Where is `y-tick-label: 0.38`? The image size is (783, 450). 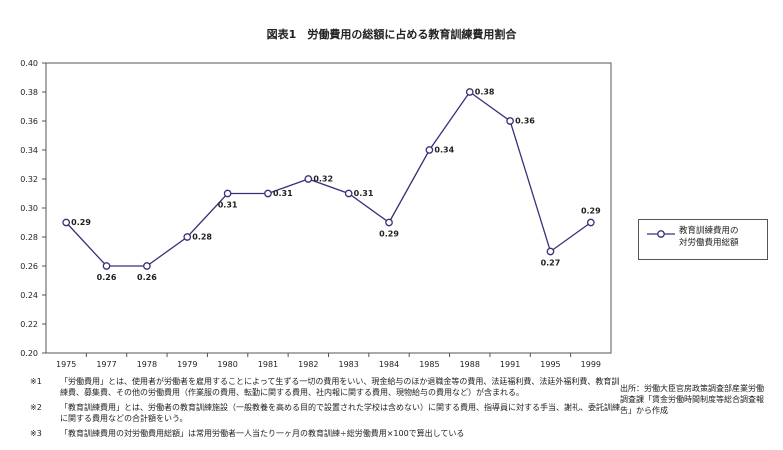
y-tick-label: 0.38 is located at coordinates (29, 92).